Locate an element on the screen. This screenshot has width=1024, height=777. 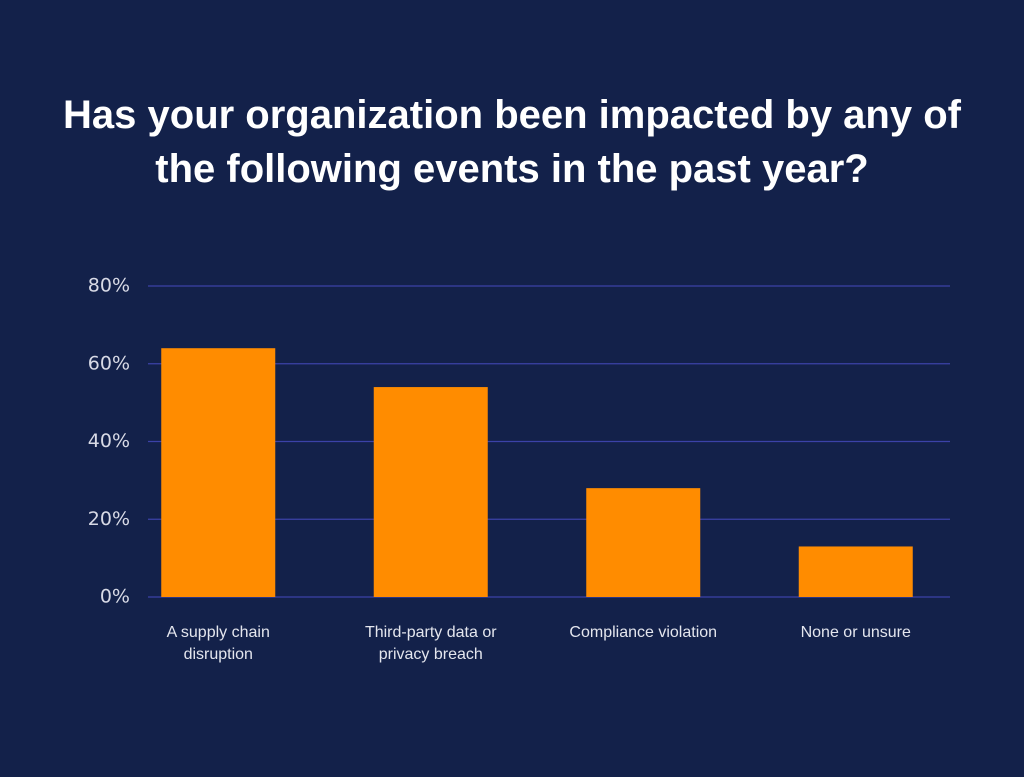
x-tick-label: Third-party data or privacy breach is located at coordinates (430, 643).